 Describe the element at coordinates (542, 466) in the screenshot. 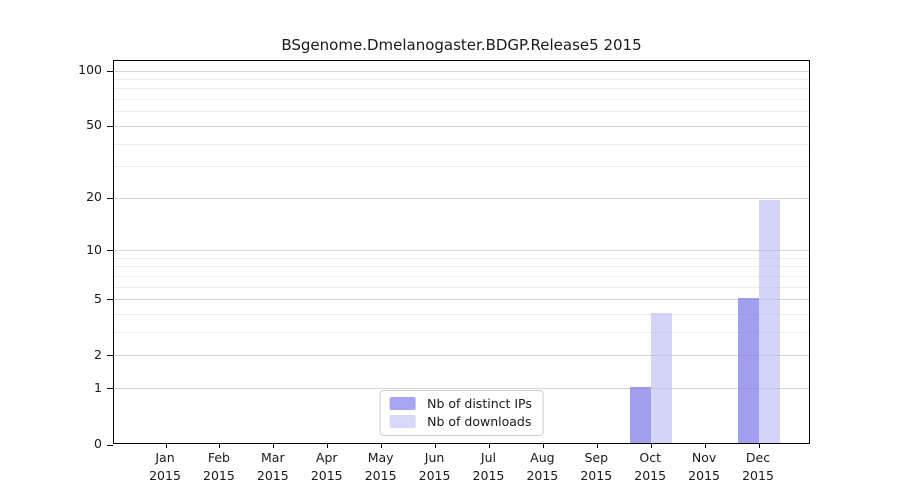

I see `x-tick-label: Aug 2015` at that location.